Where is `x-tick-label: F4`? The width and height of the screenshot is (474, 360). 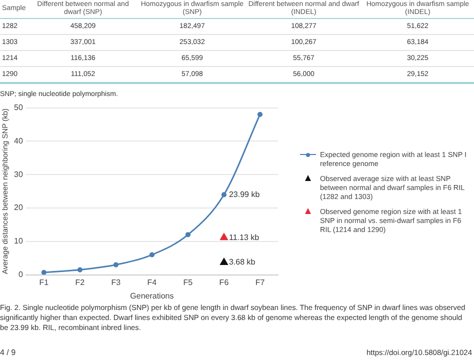
x-tick-label: F4 is located at coordinates (152, 282).